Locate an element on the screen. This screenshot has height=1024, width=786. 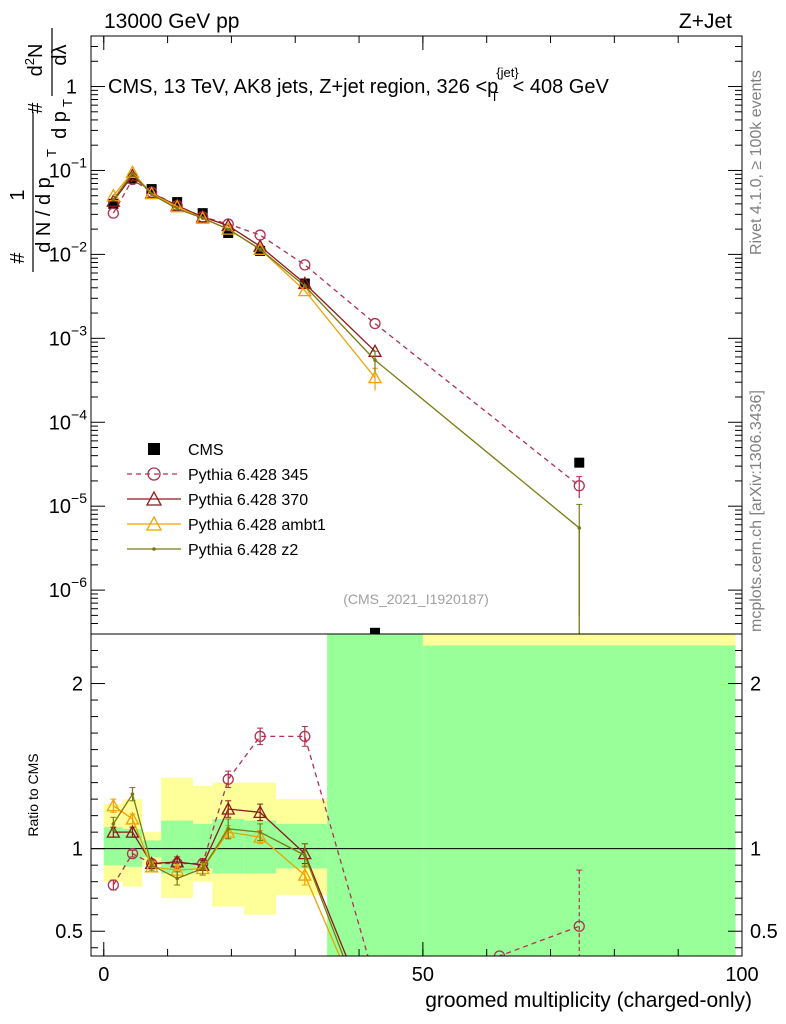
ratio-y-tick-label: 0.5 is located at coordinates (69, 932).